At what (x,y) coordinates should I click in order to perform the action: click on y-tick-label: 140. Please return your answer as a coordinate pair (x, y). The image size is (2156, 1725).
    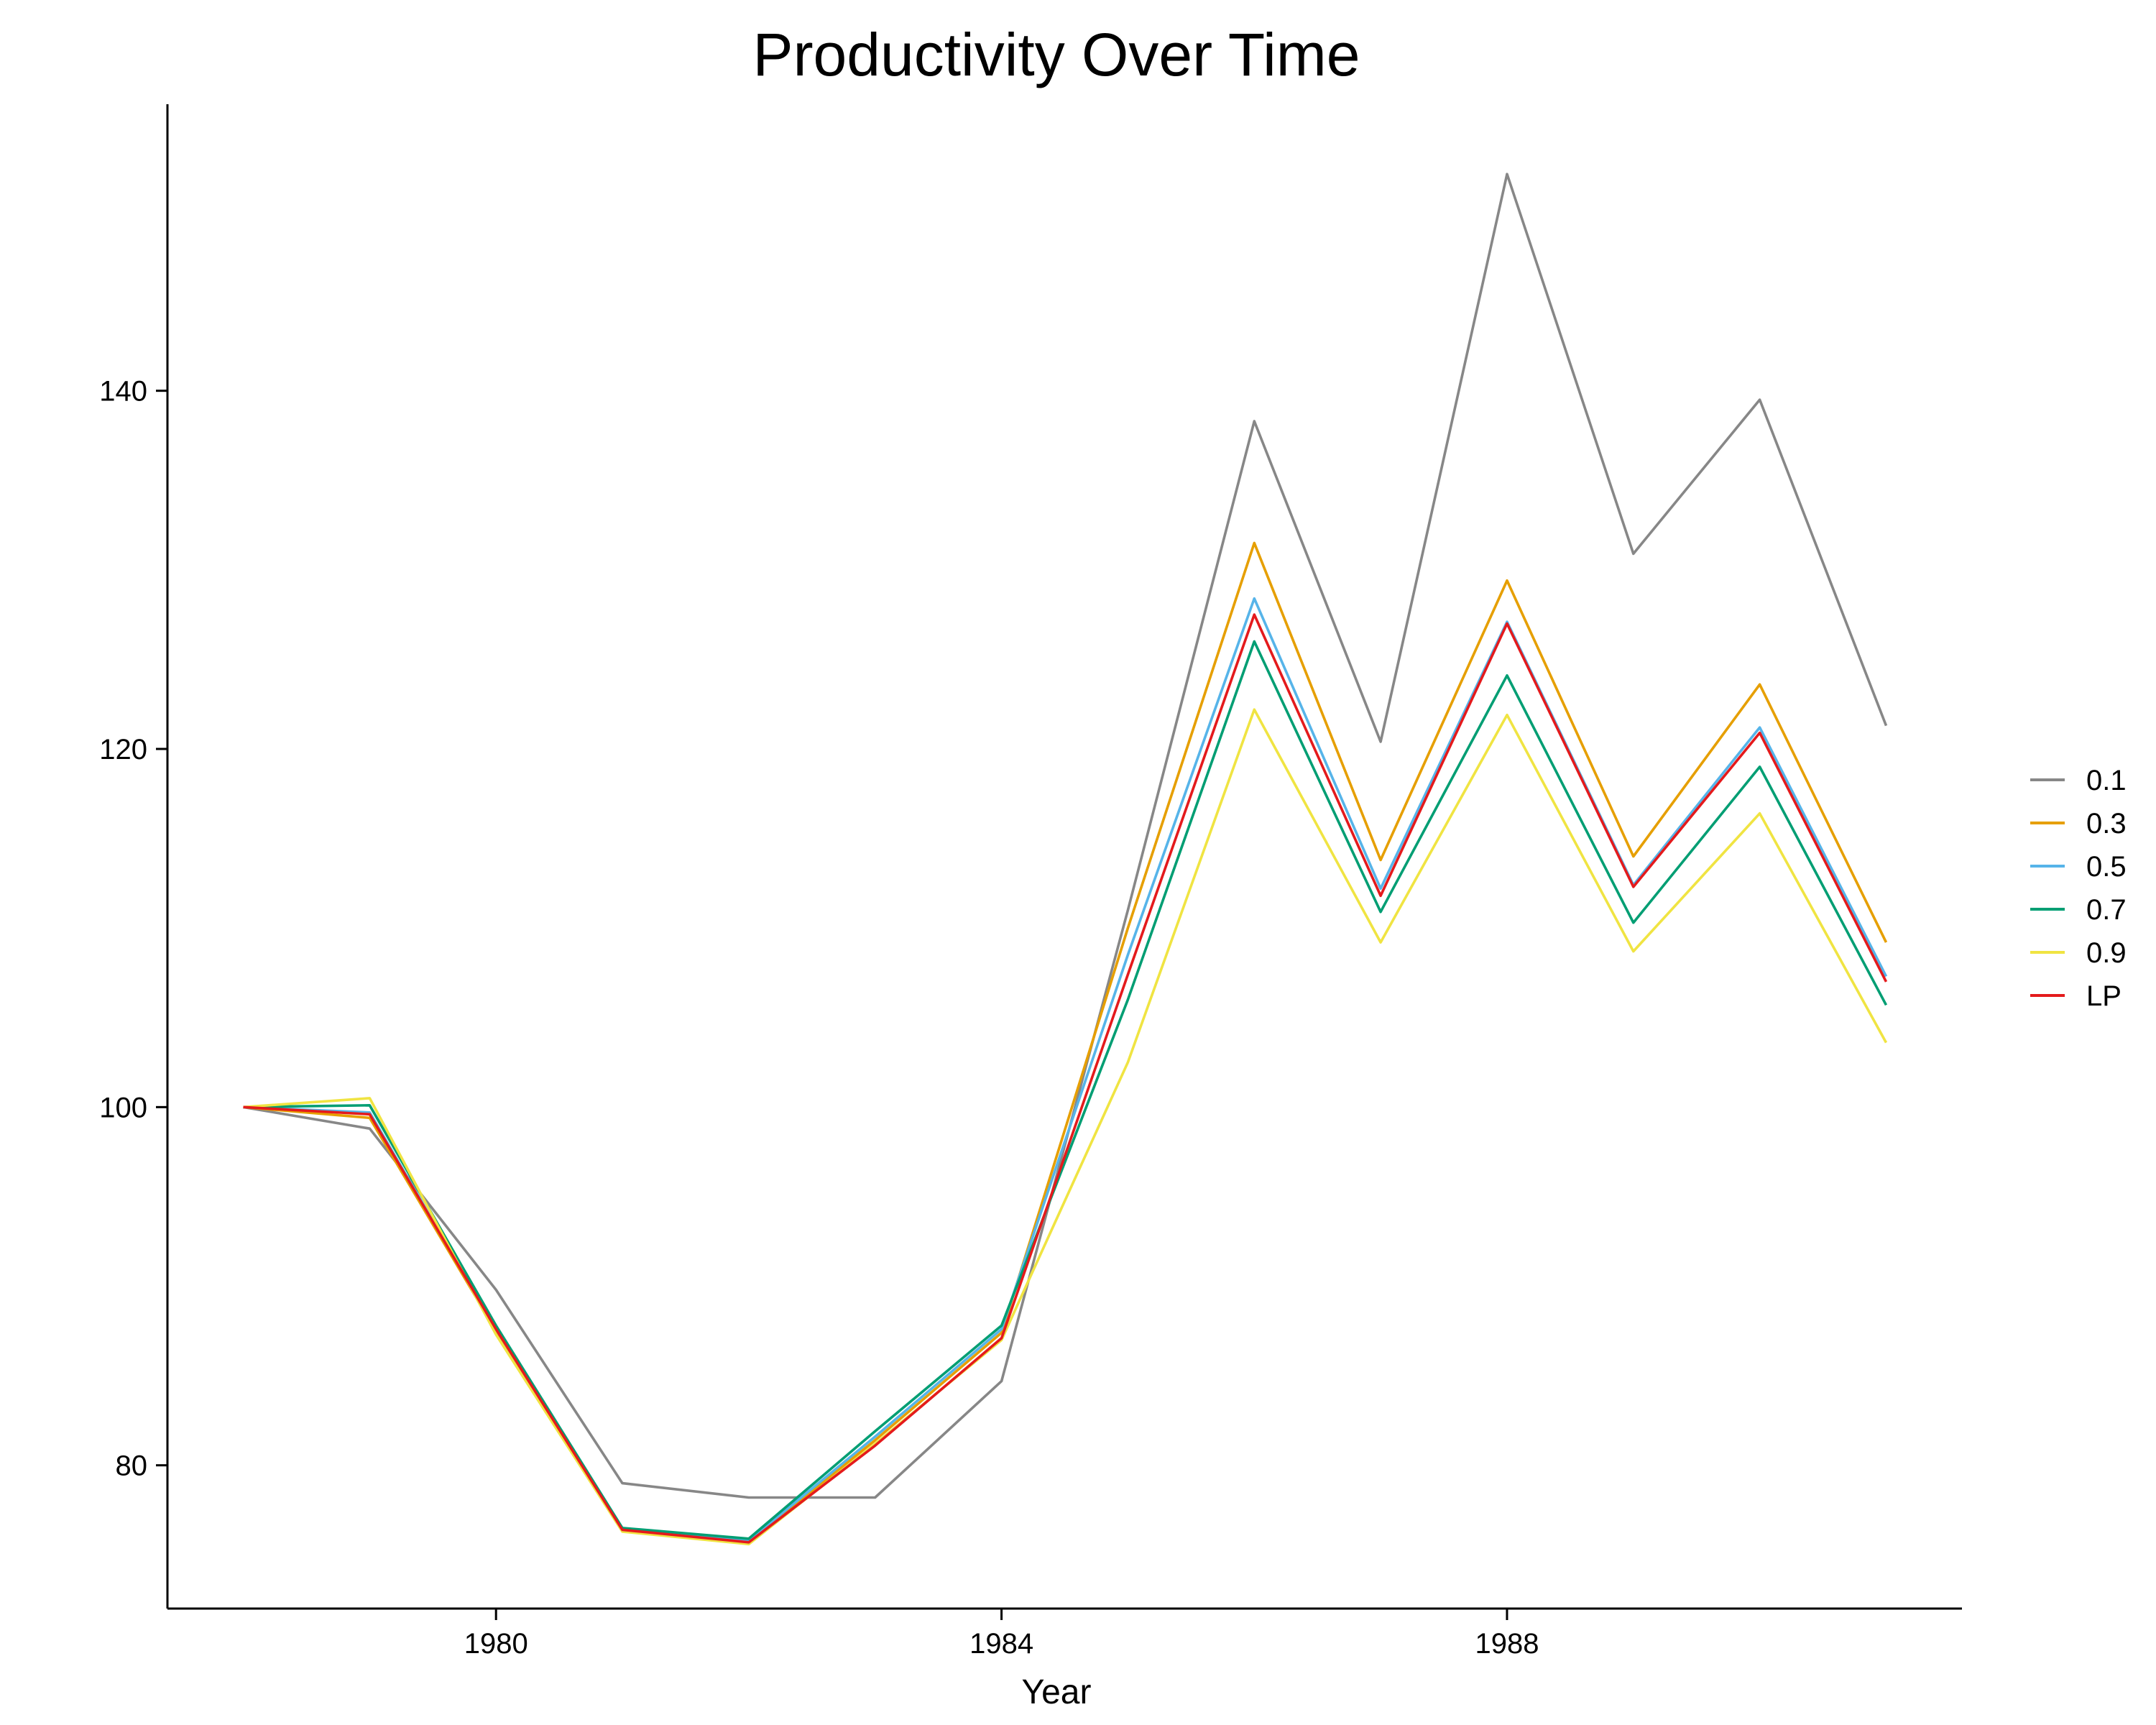
    Looking at the image, I should click on (123, 392).